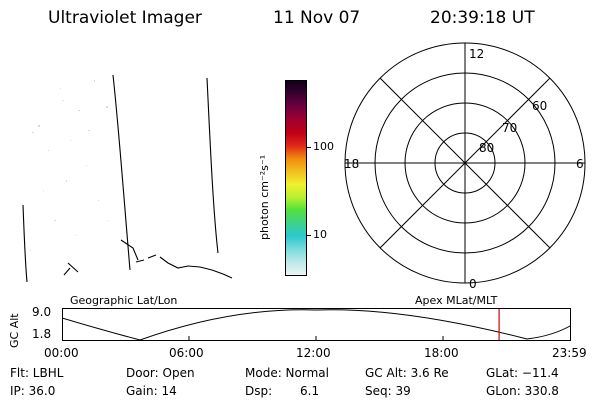  What do you see at coordinates (482, 18) in the screenshot?
I see `time-label: 20:39:18 UT` at bounding box center [482, 18].